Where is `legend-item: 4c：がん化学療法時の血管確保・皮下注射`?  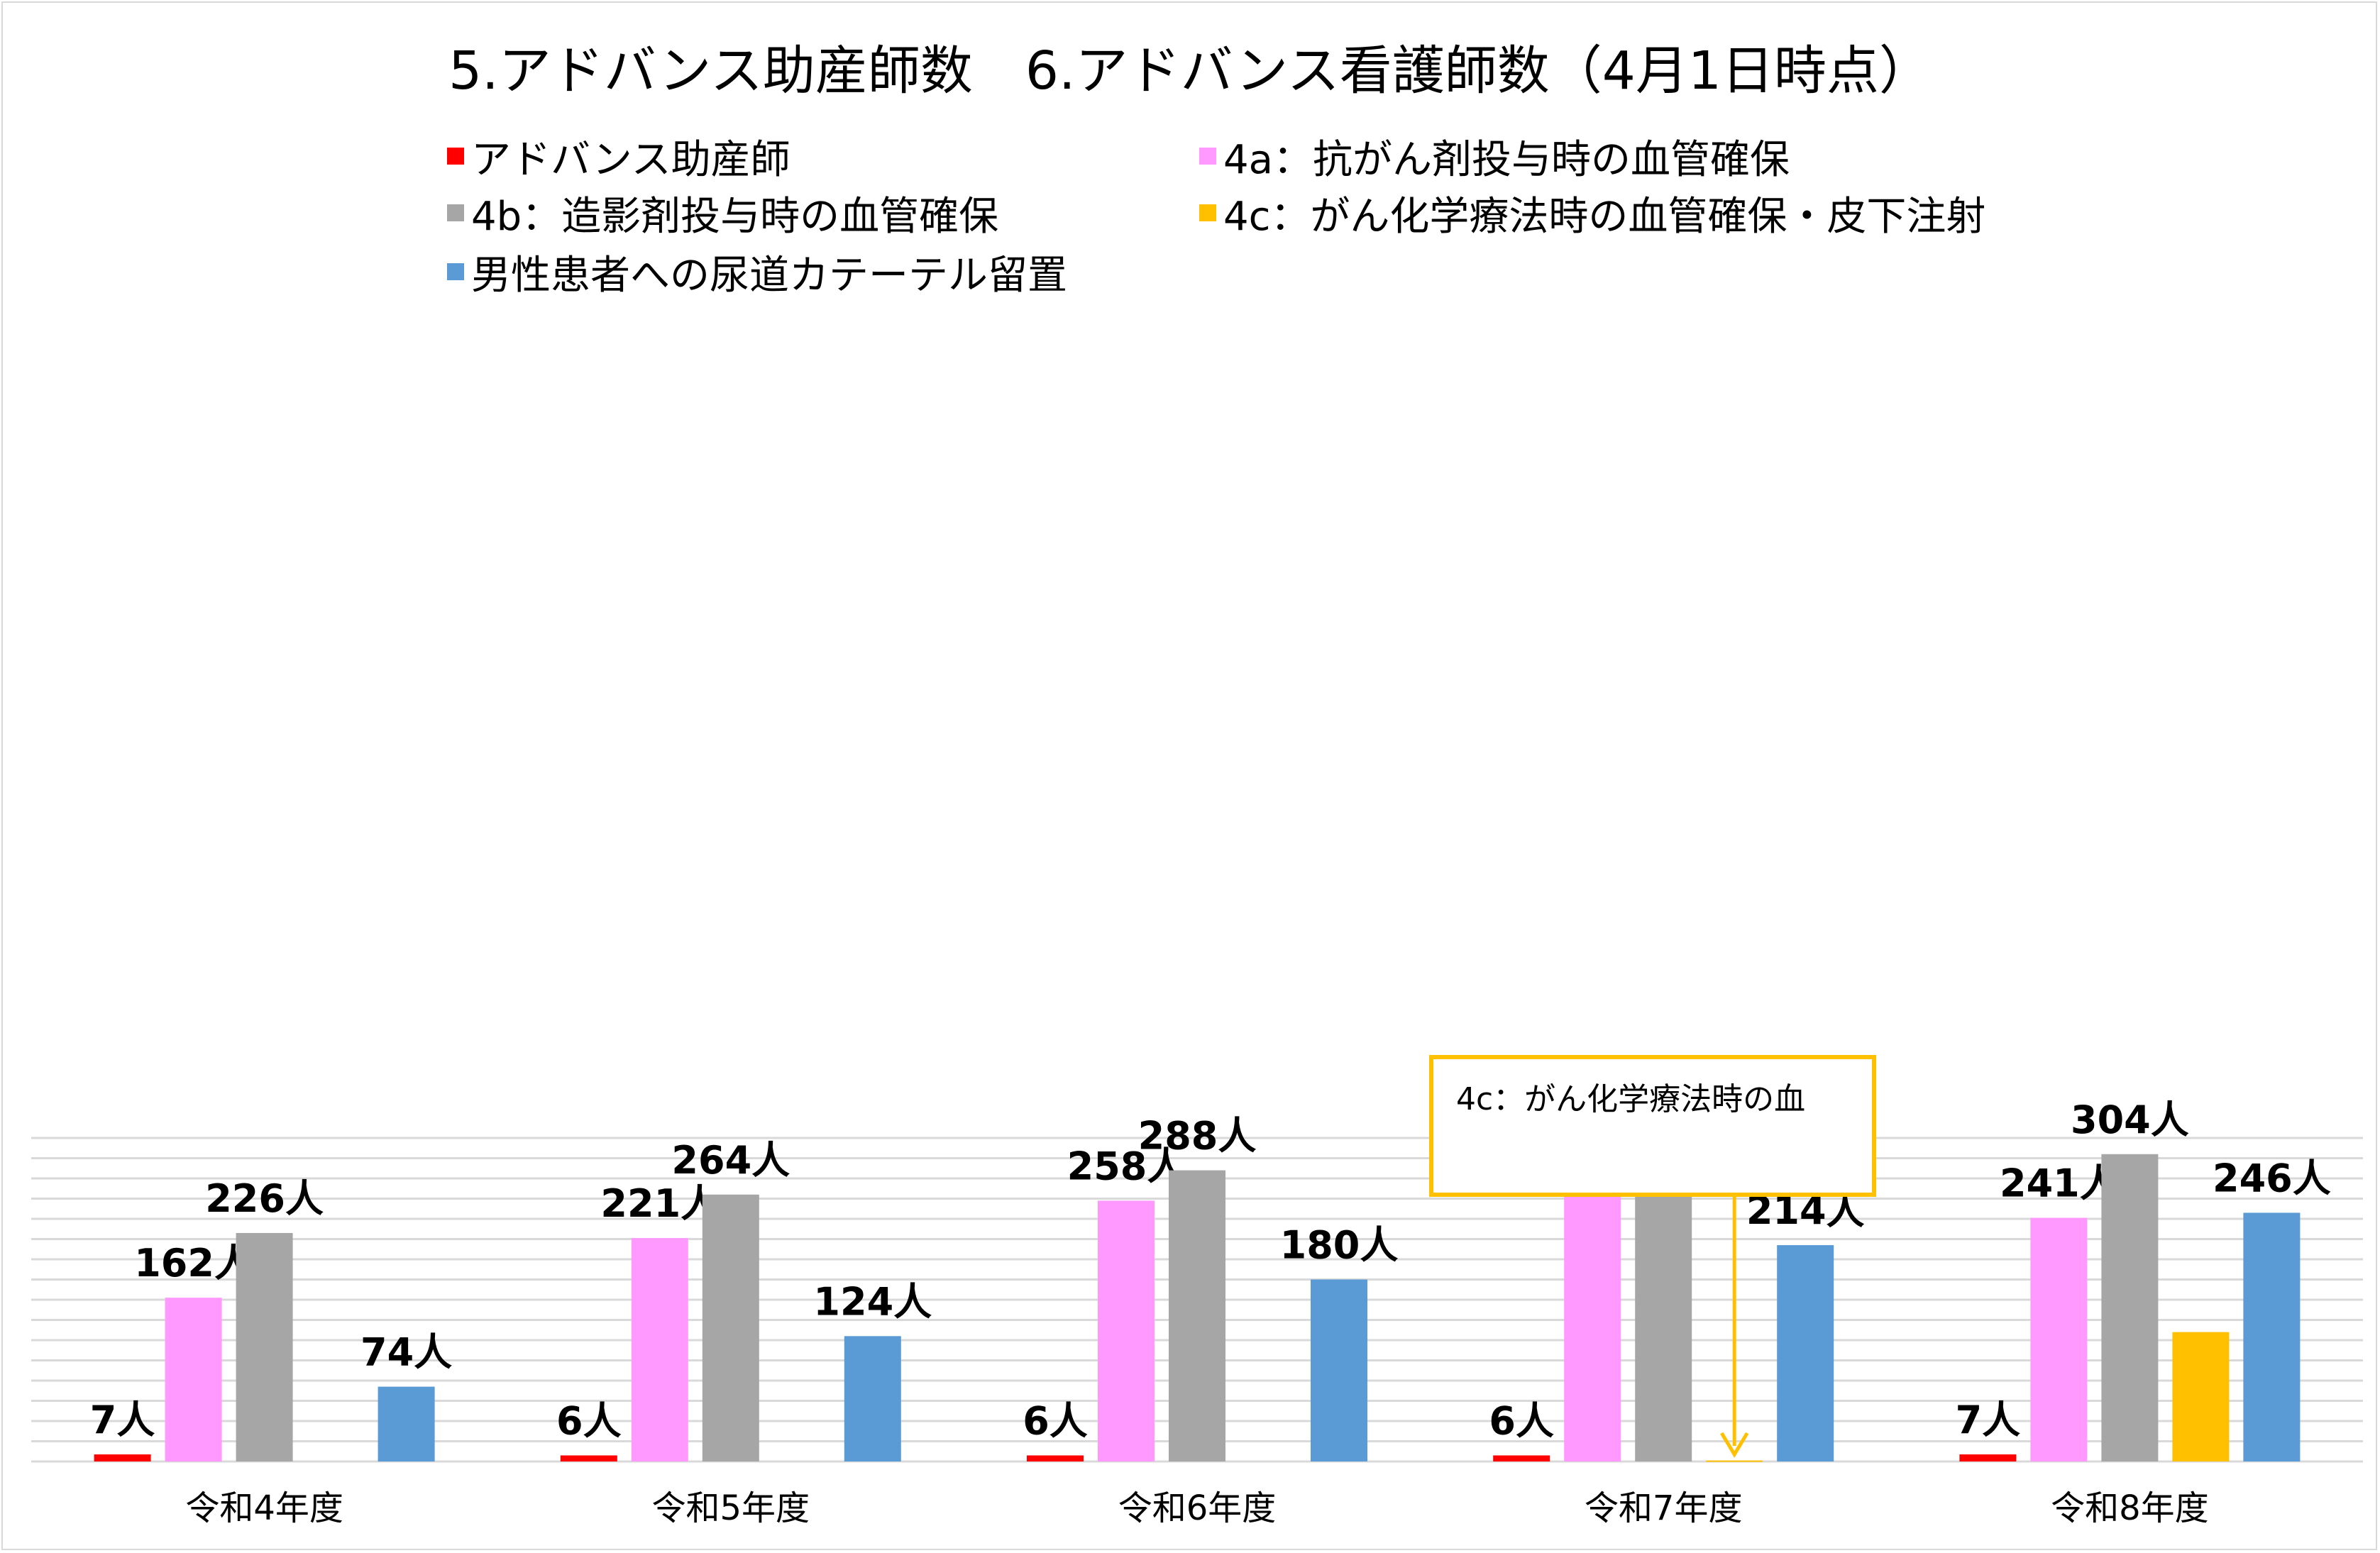
legend-item: 4c：がん化学療法時の血管確保・皮下注射 is located at coordinates (1592, 214).